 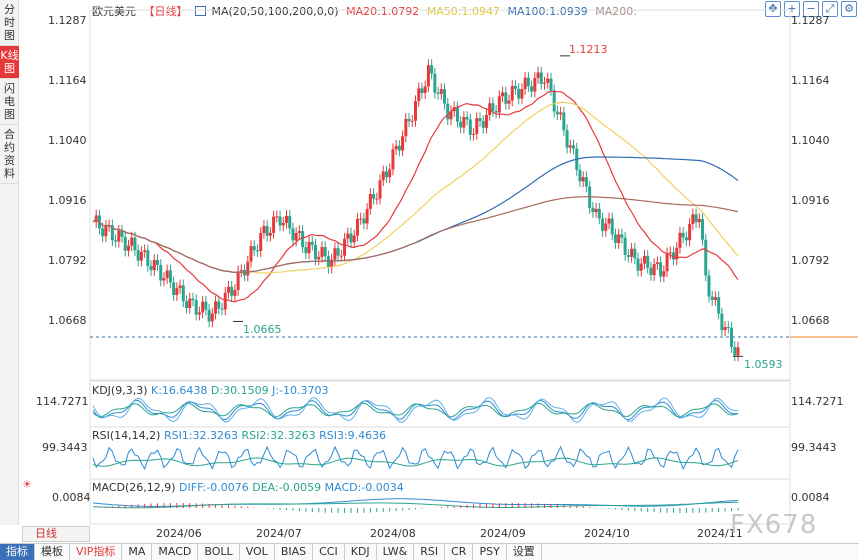 What do you see at coordinates (219, 552) in the screenshot?
I see `tab-boll: BOLL` at bounding box center [219, 552].